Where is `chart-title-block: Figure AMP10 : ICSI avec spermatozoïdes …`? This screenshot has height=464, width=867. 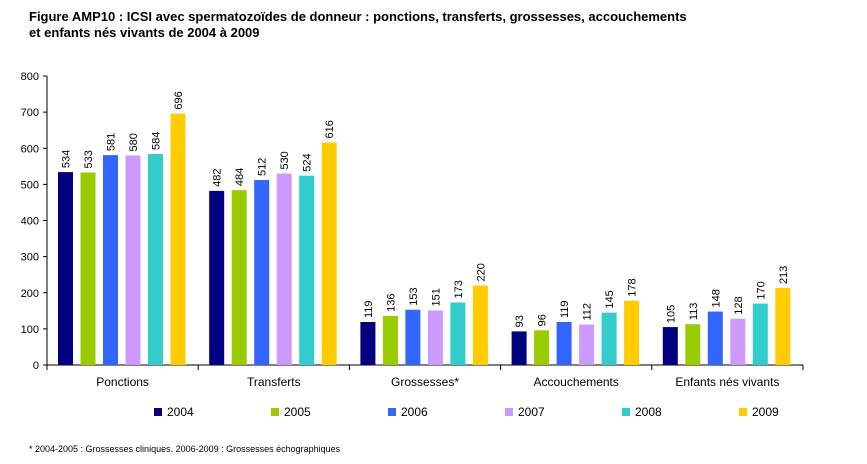
chart-title-block: Figure AMP10 : ICSI avec spermatozoïdes … is located at coordinates (439, 25).